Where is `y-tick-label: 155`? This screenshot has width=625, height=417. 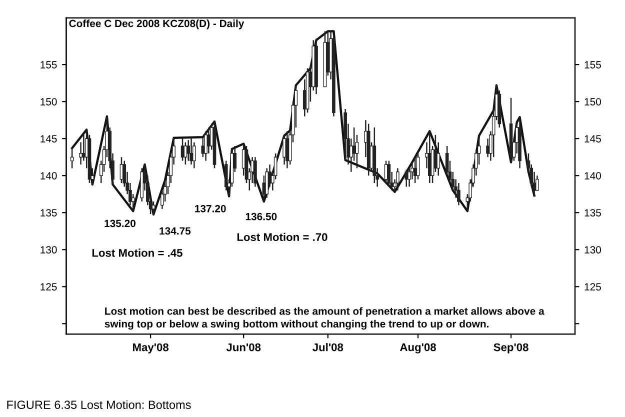 y-tick-label: 155 is located at coordinates (48, 64).